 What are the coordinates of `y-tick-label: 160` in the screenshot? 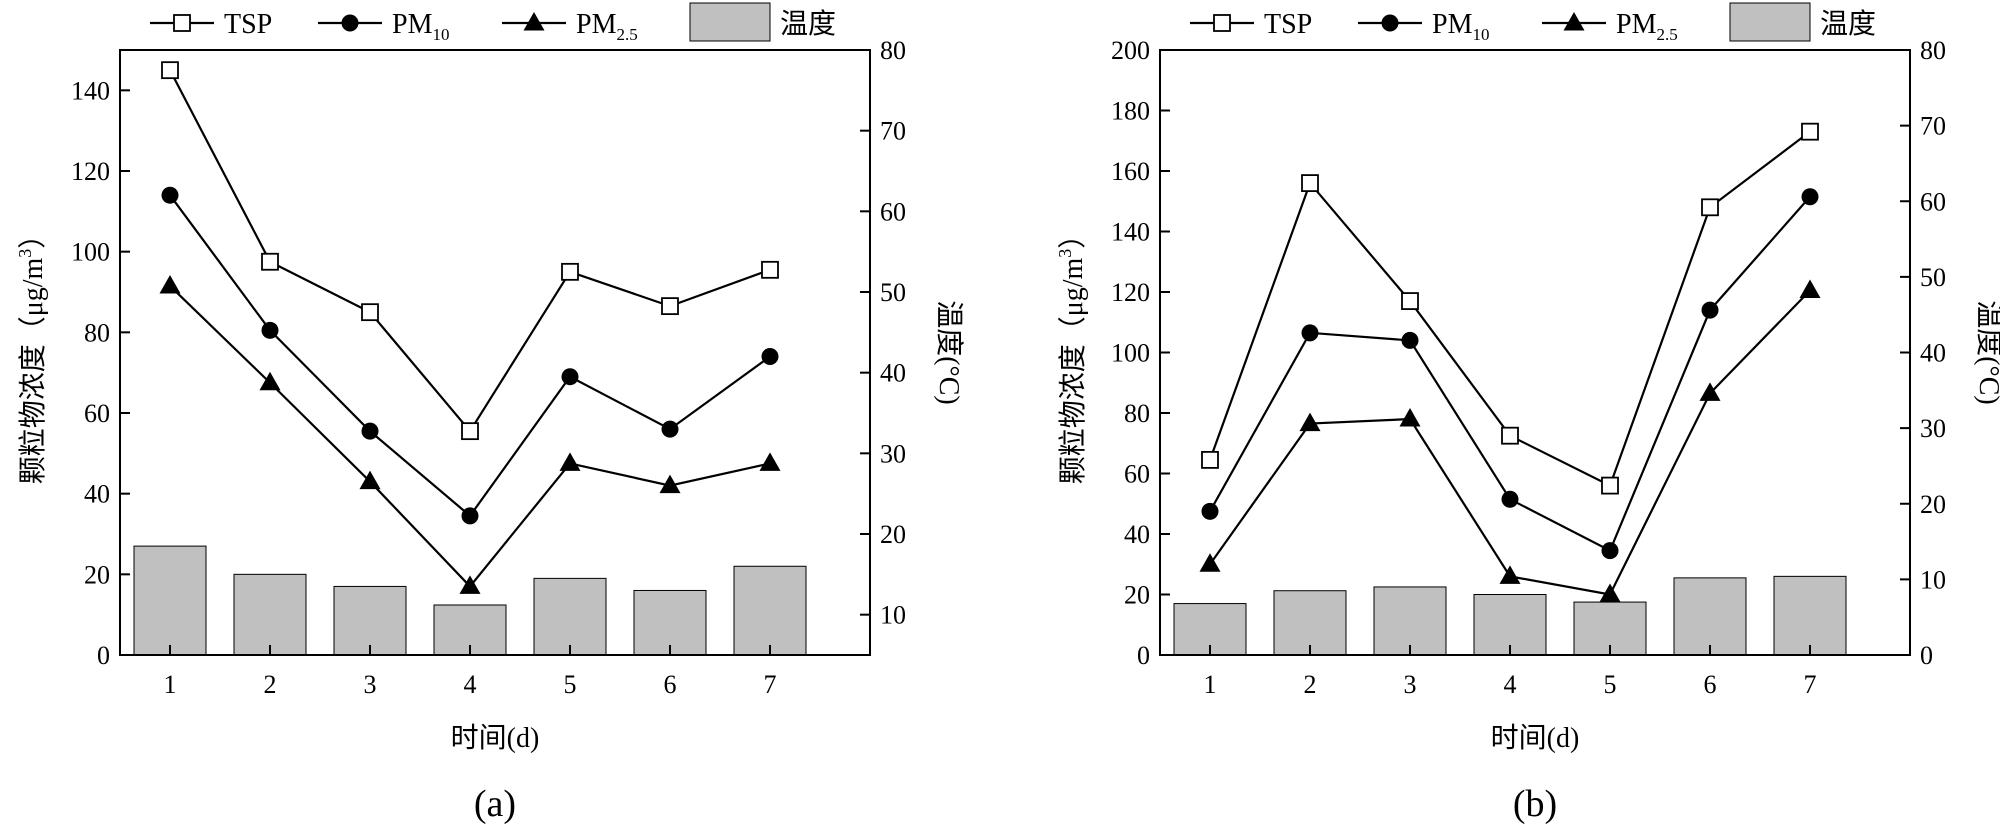 It's located at (1130, 171).